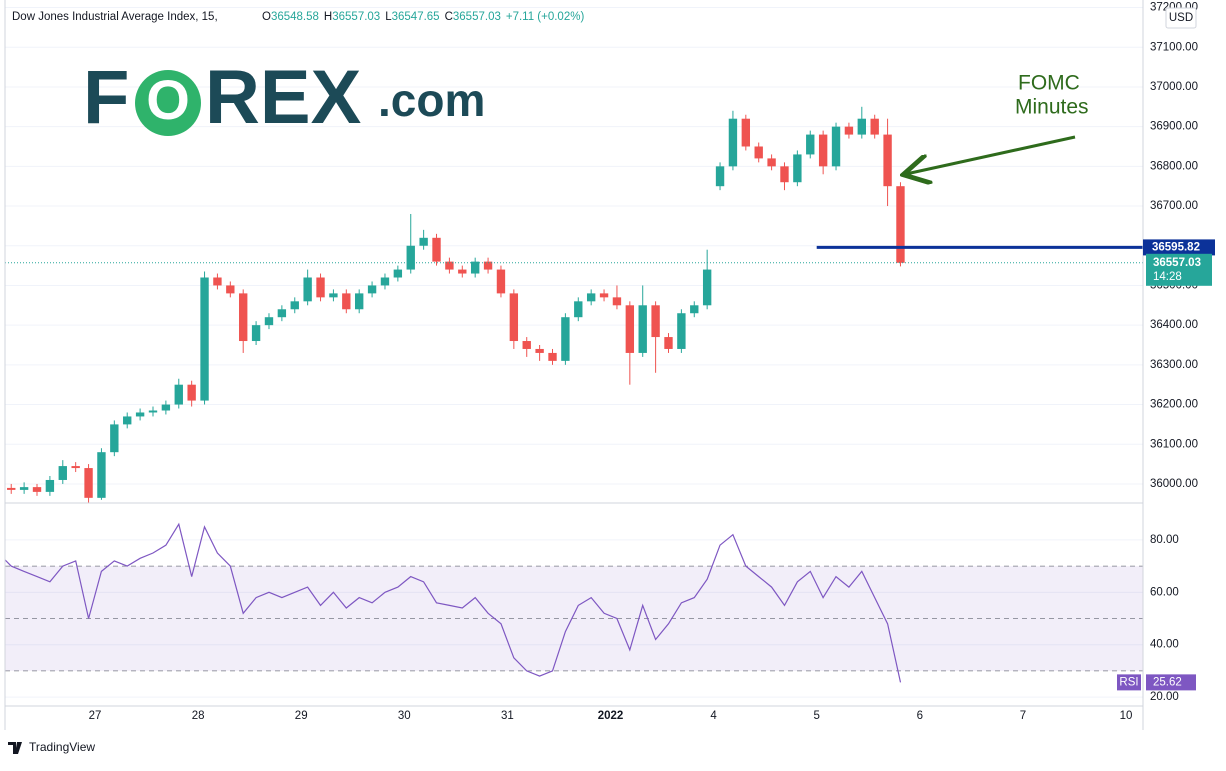 The height and width of the screenshot is (771, 1226). What do you see at coordinates (95, 716) in the screenshot?
I see `x-tick-label: 27` at bounding box center [95, 716].